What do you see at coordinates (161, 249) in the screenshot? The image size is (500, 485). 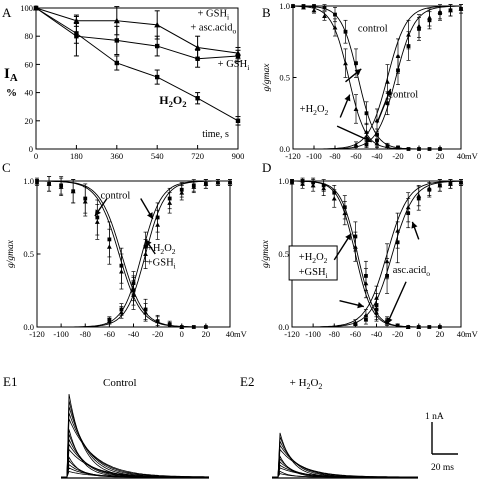 I see `annotation: +H2O2` at bounding box center [161, 249].